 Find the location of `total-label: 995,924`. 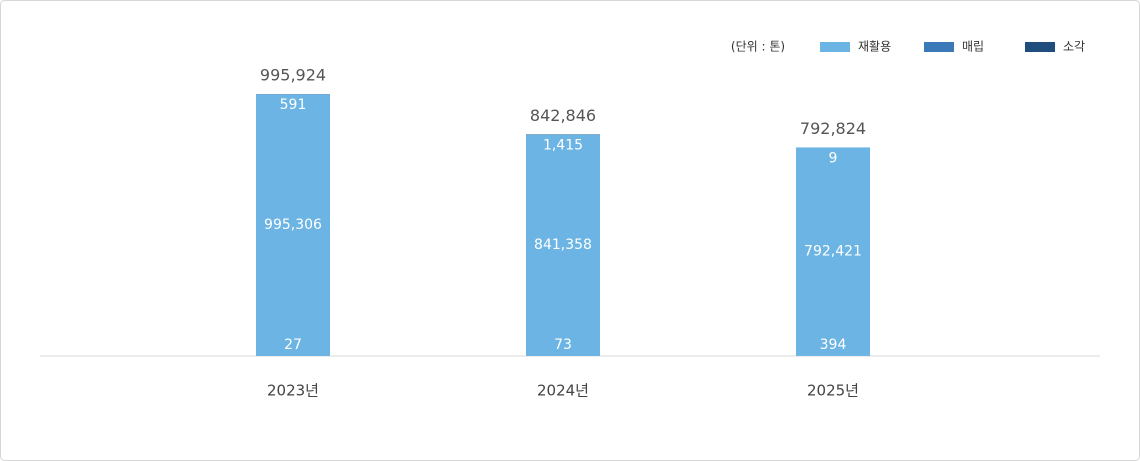

total-label: 995,924 is located at coordinates (293, 75).